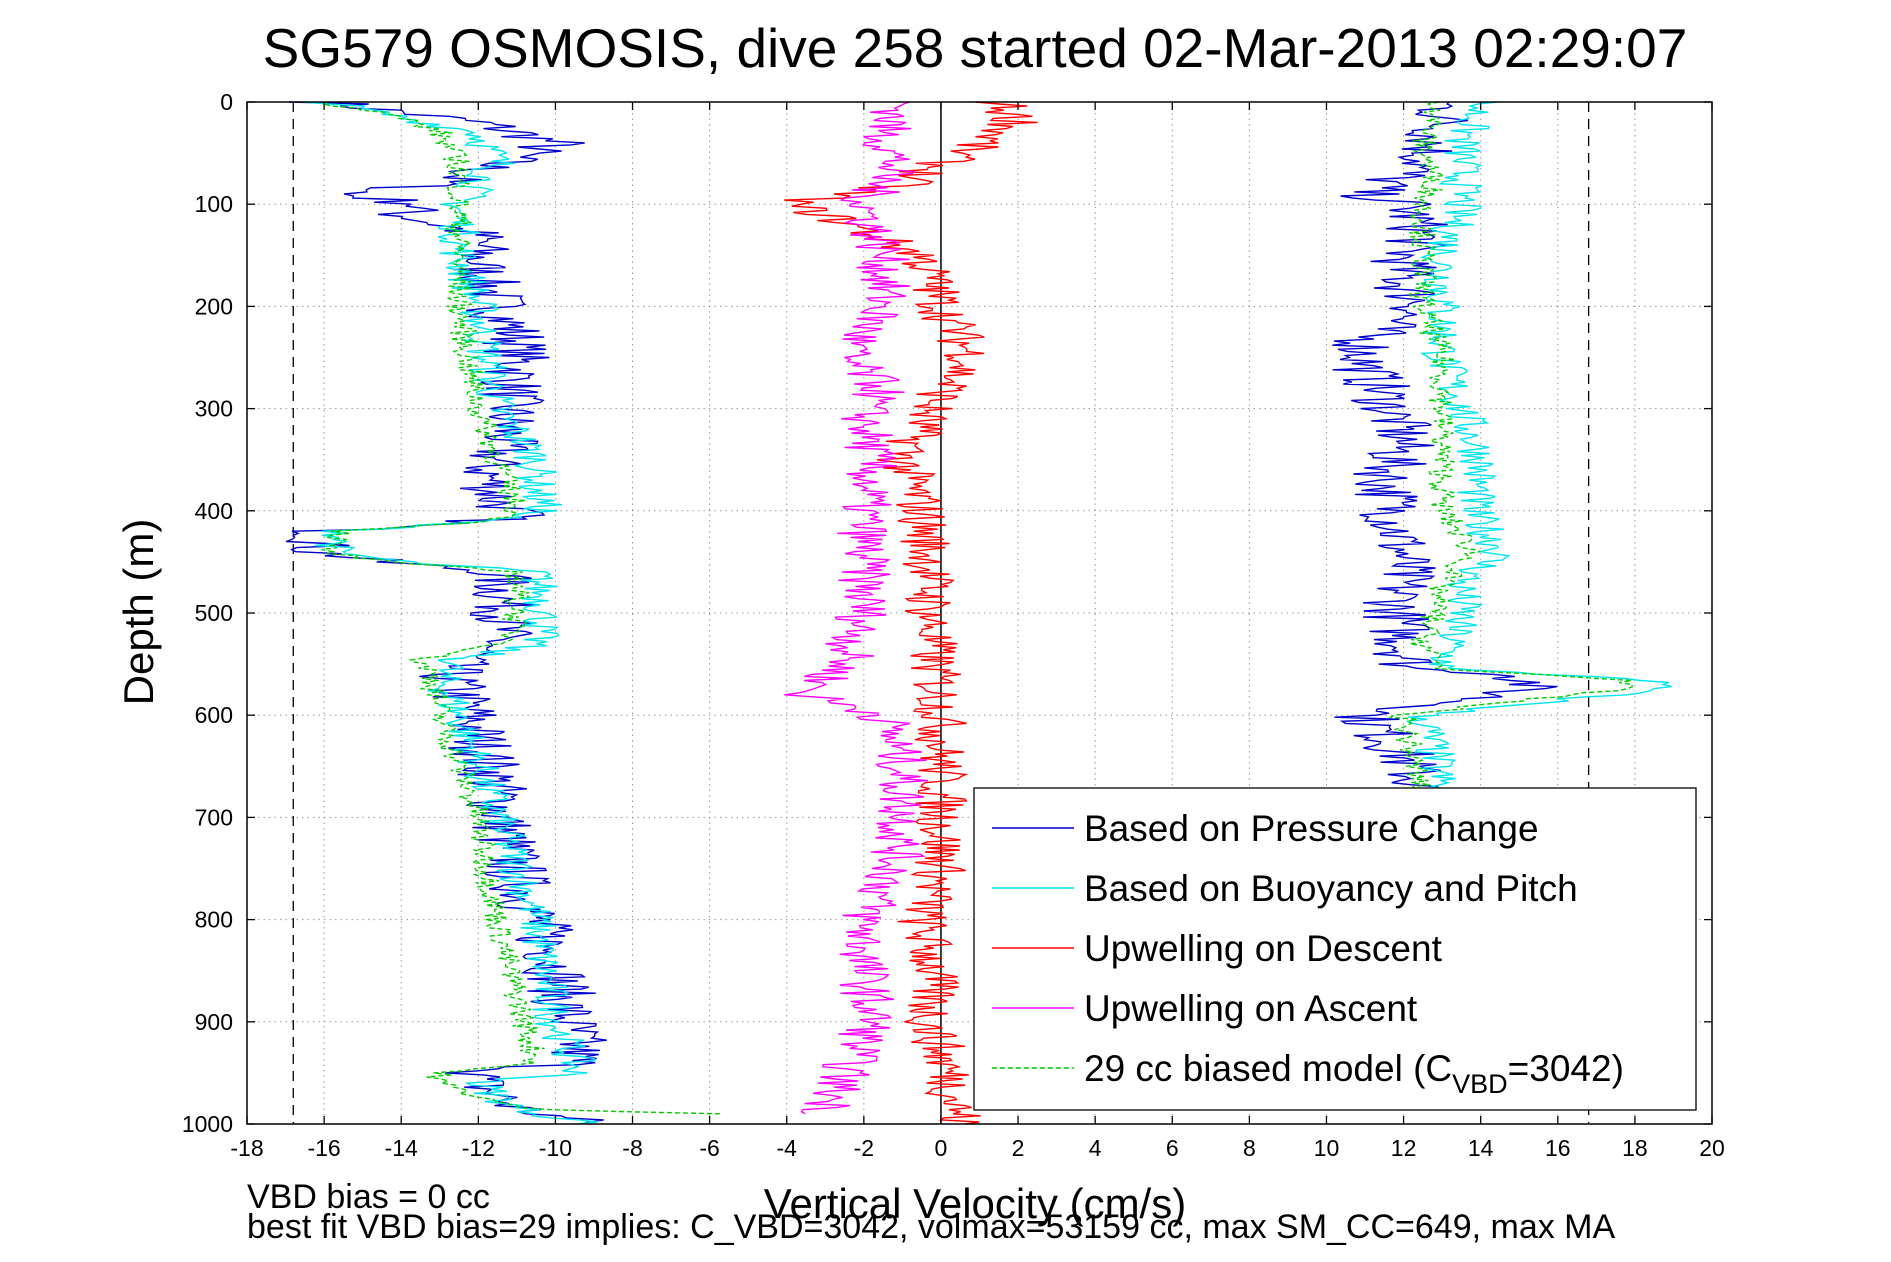 The image size is (1891, 1262). I want to click on x-tick-label: -10, so click(555, 1148).